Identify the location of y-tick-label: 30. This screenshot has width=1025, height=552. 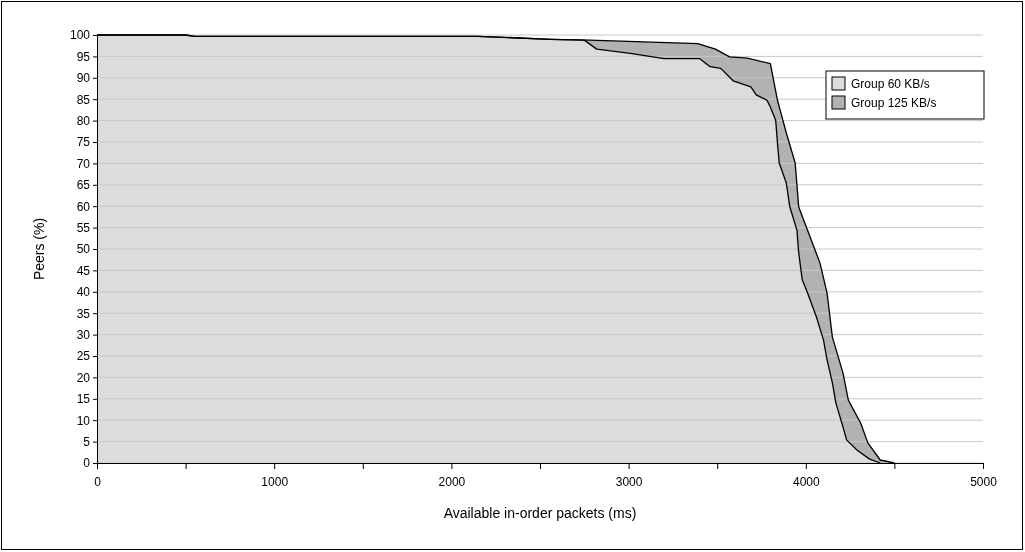
(83, 334).